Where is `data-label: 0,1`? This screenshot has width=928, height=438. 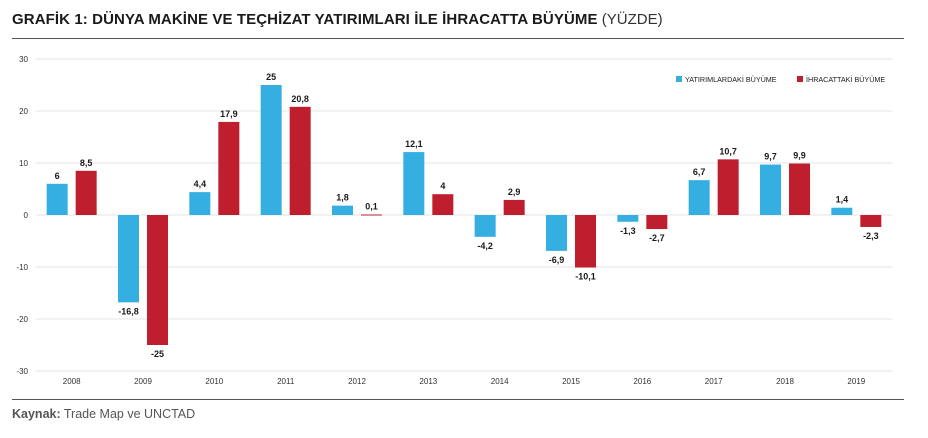
data-label: 0,1 is located at coordinates (371, 206).